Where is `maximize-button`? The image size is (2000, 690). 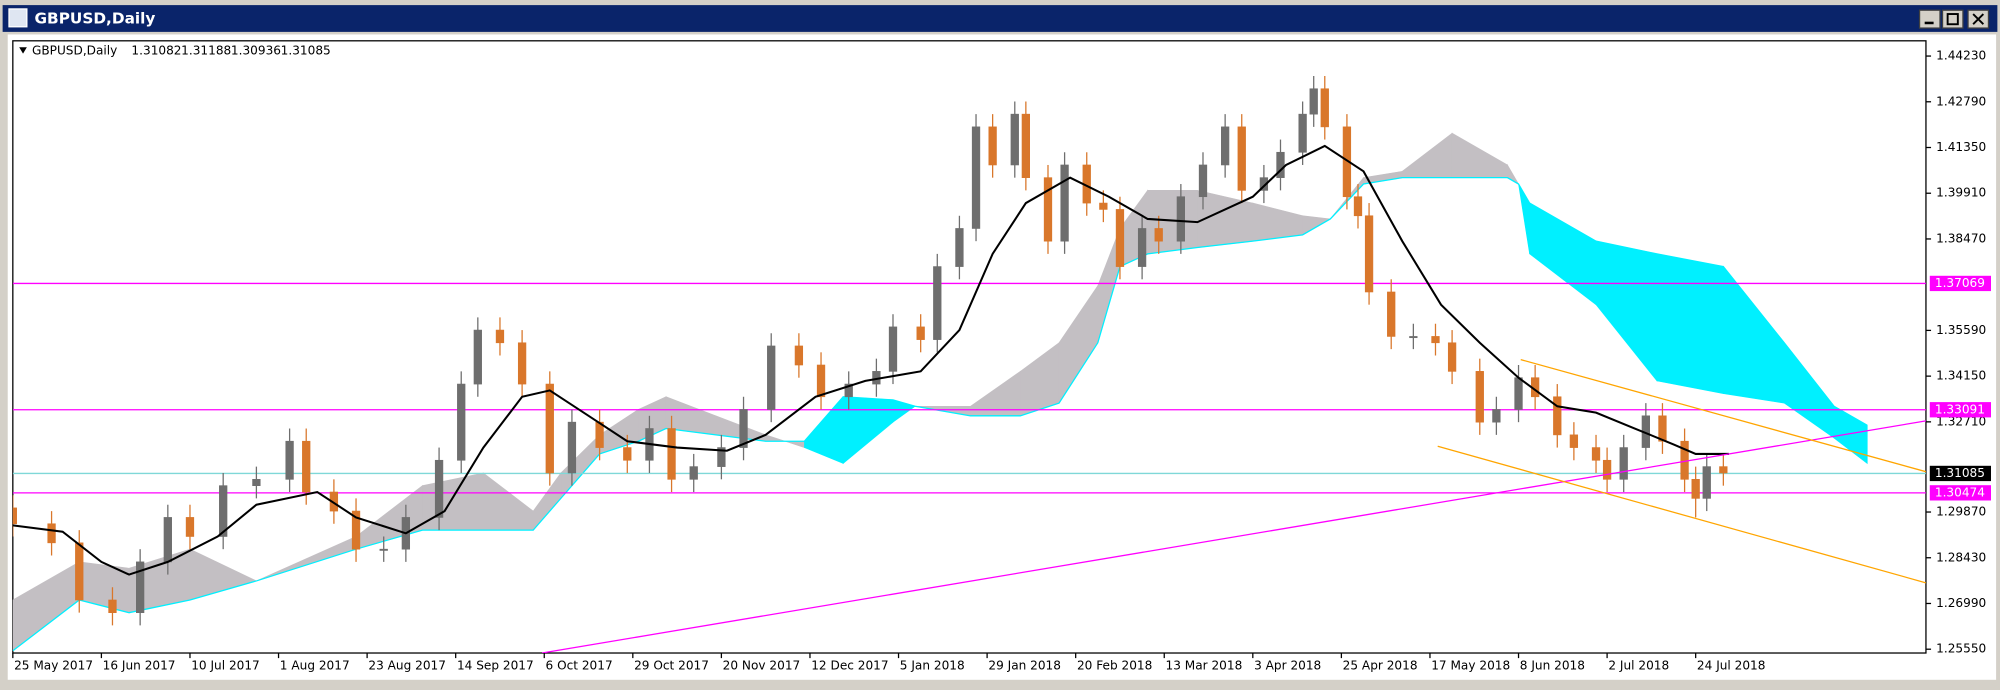 maximize-button is located at coordinates (1952, 19).